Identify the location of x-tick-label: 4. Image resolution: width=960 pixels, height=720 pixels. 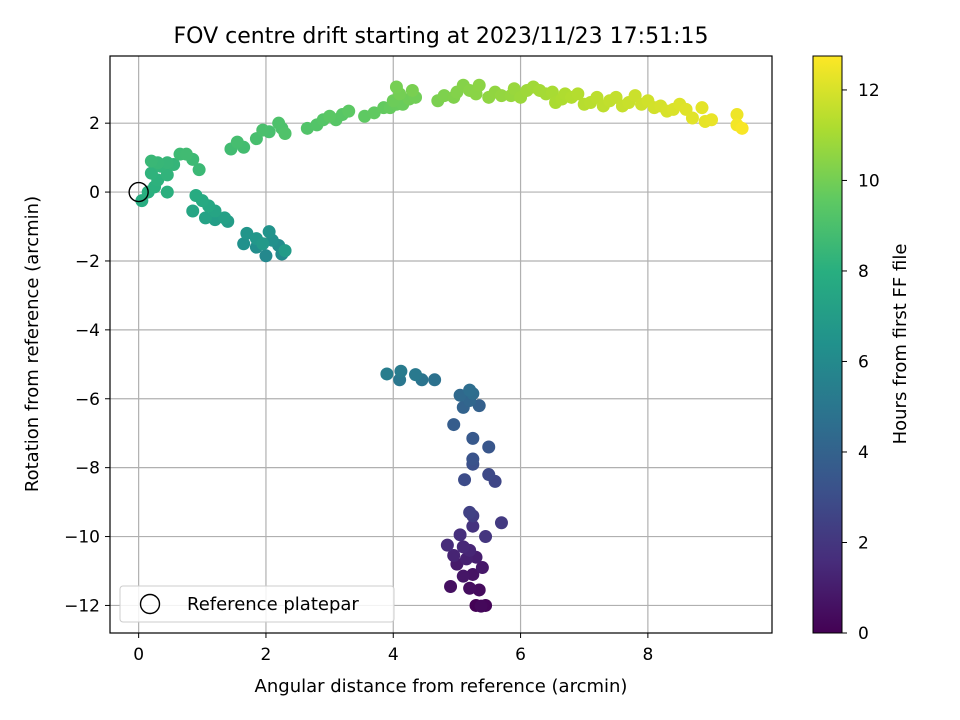
(393, 655).